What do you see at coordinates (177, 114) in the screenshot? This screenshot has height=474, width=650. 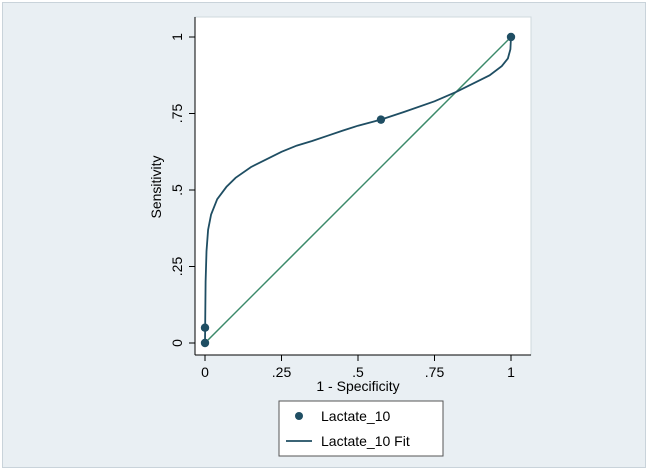 I see `y-tick-label: .75` at bounding box center [177, 114].